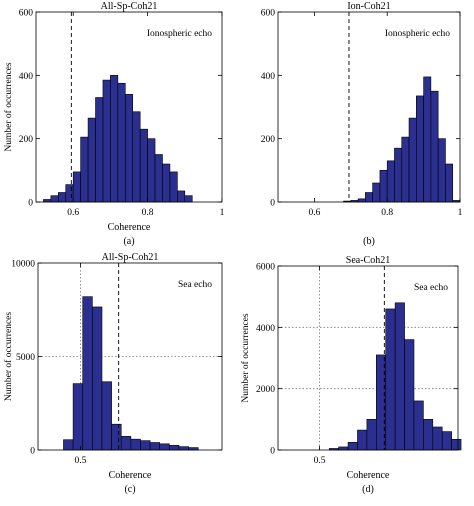 This screenshot has height=506, width=474. I want to click on y-tick-label: 4000, so click(265, 329).